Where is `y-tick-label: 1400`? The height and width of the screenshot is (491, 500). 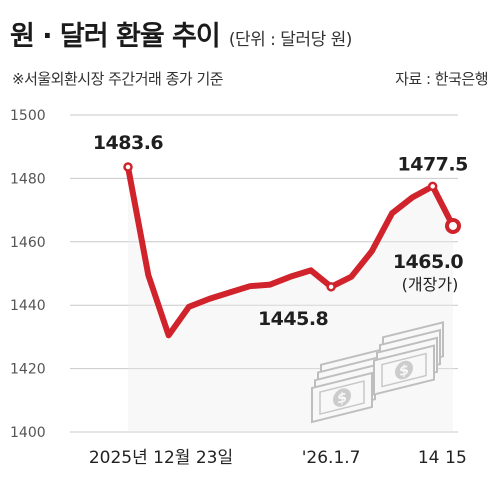 y-tick-label: 1400 is located at coordinates (28, 433).